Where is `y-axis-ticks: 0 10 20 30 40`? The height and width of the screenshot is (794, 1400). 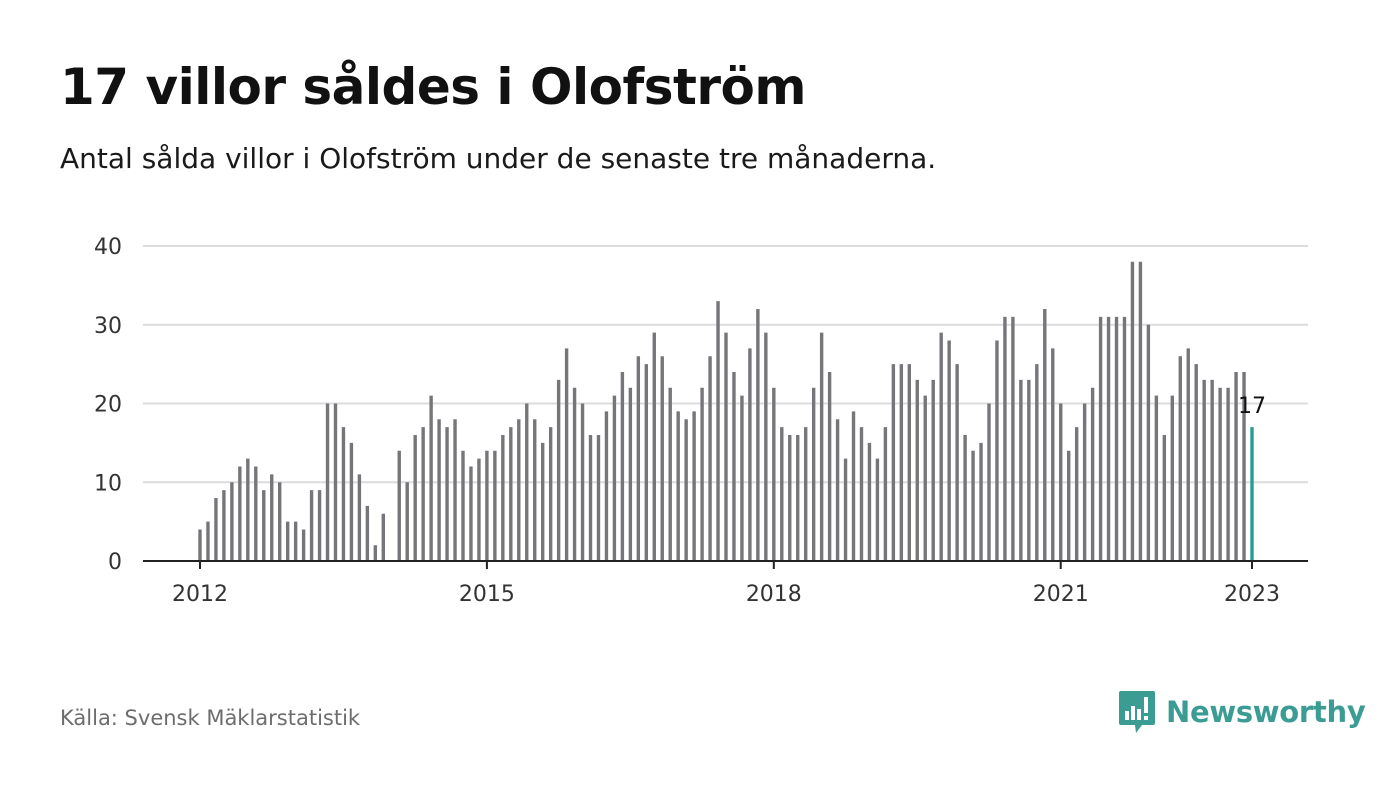 y-axis-ticks: 0 10 20 30 40 is located at coordinates (108, 405).